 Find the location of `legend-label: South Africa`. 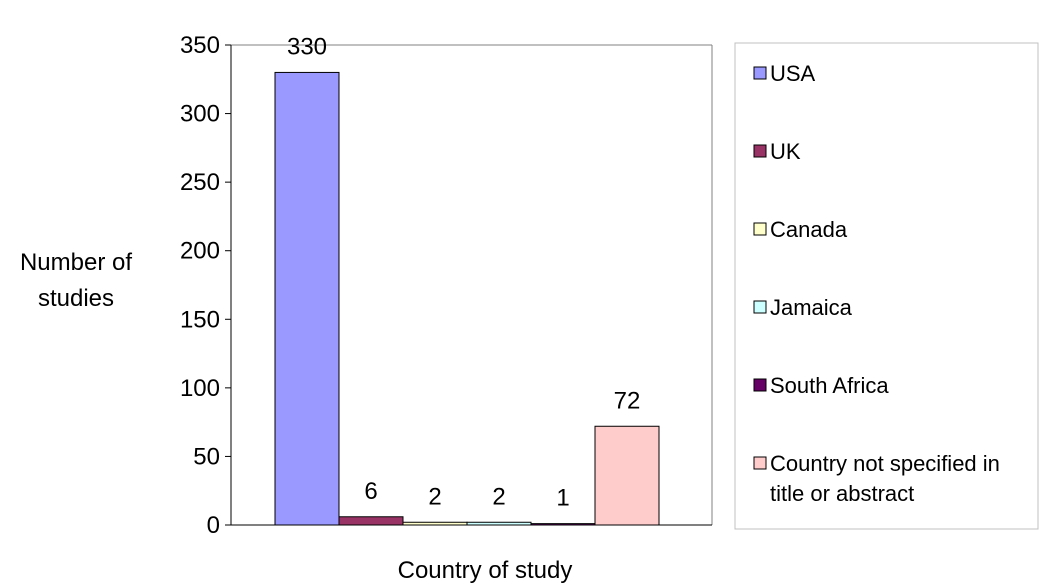

legend-label: South Africa is located at coordinates (829, 385).